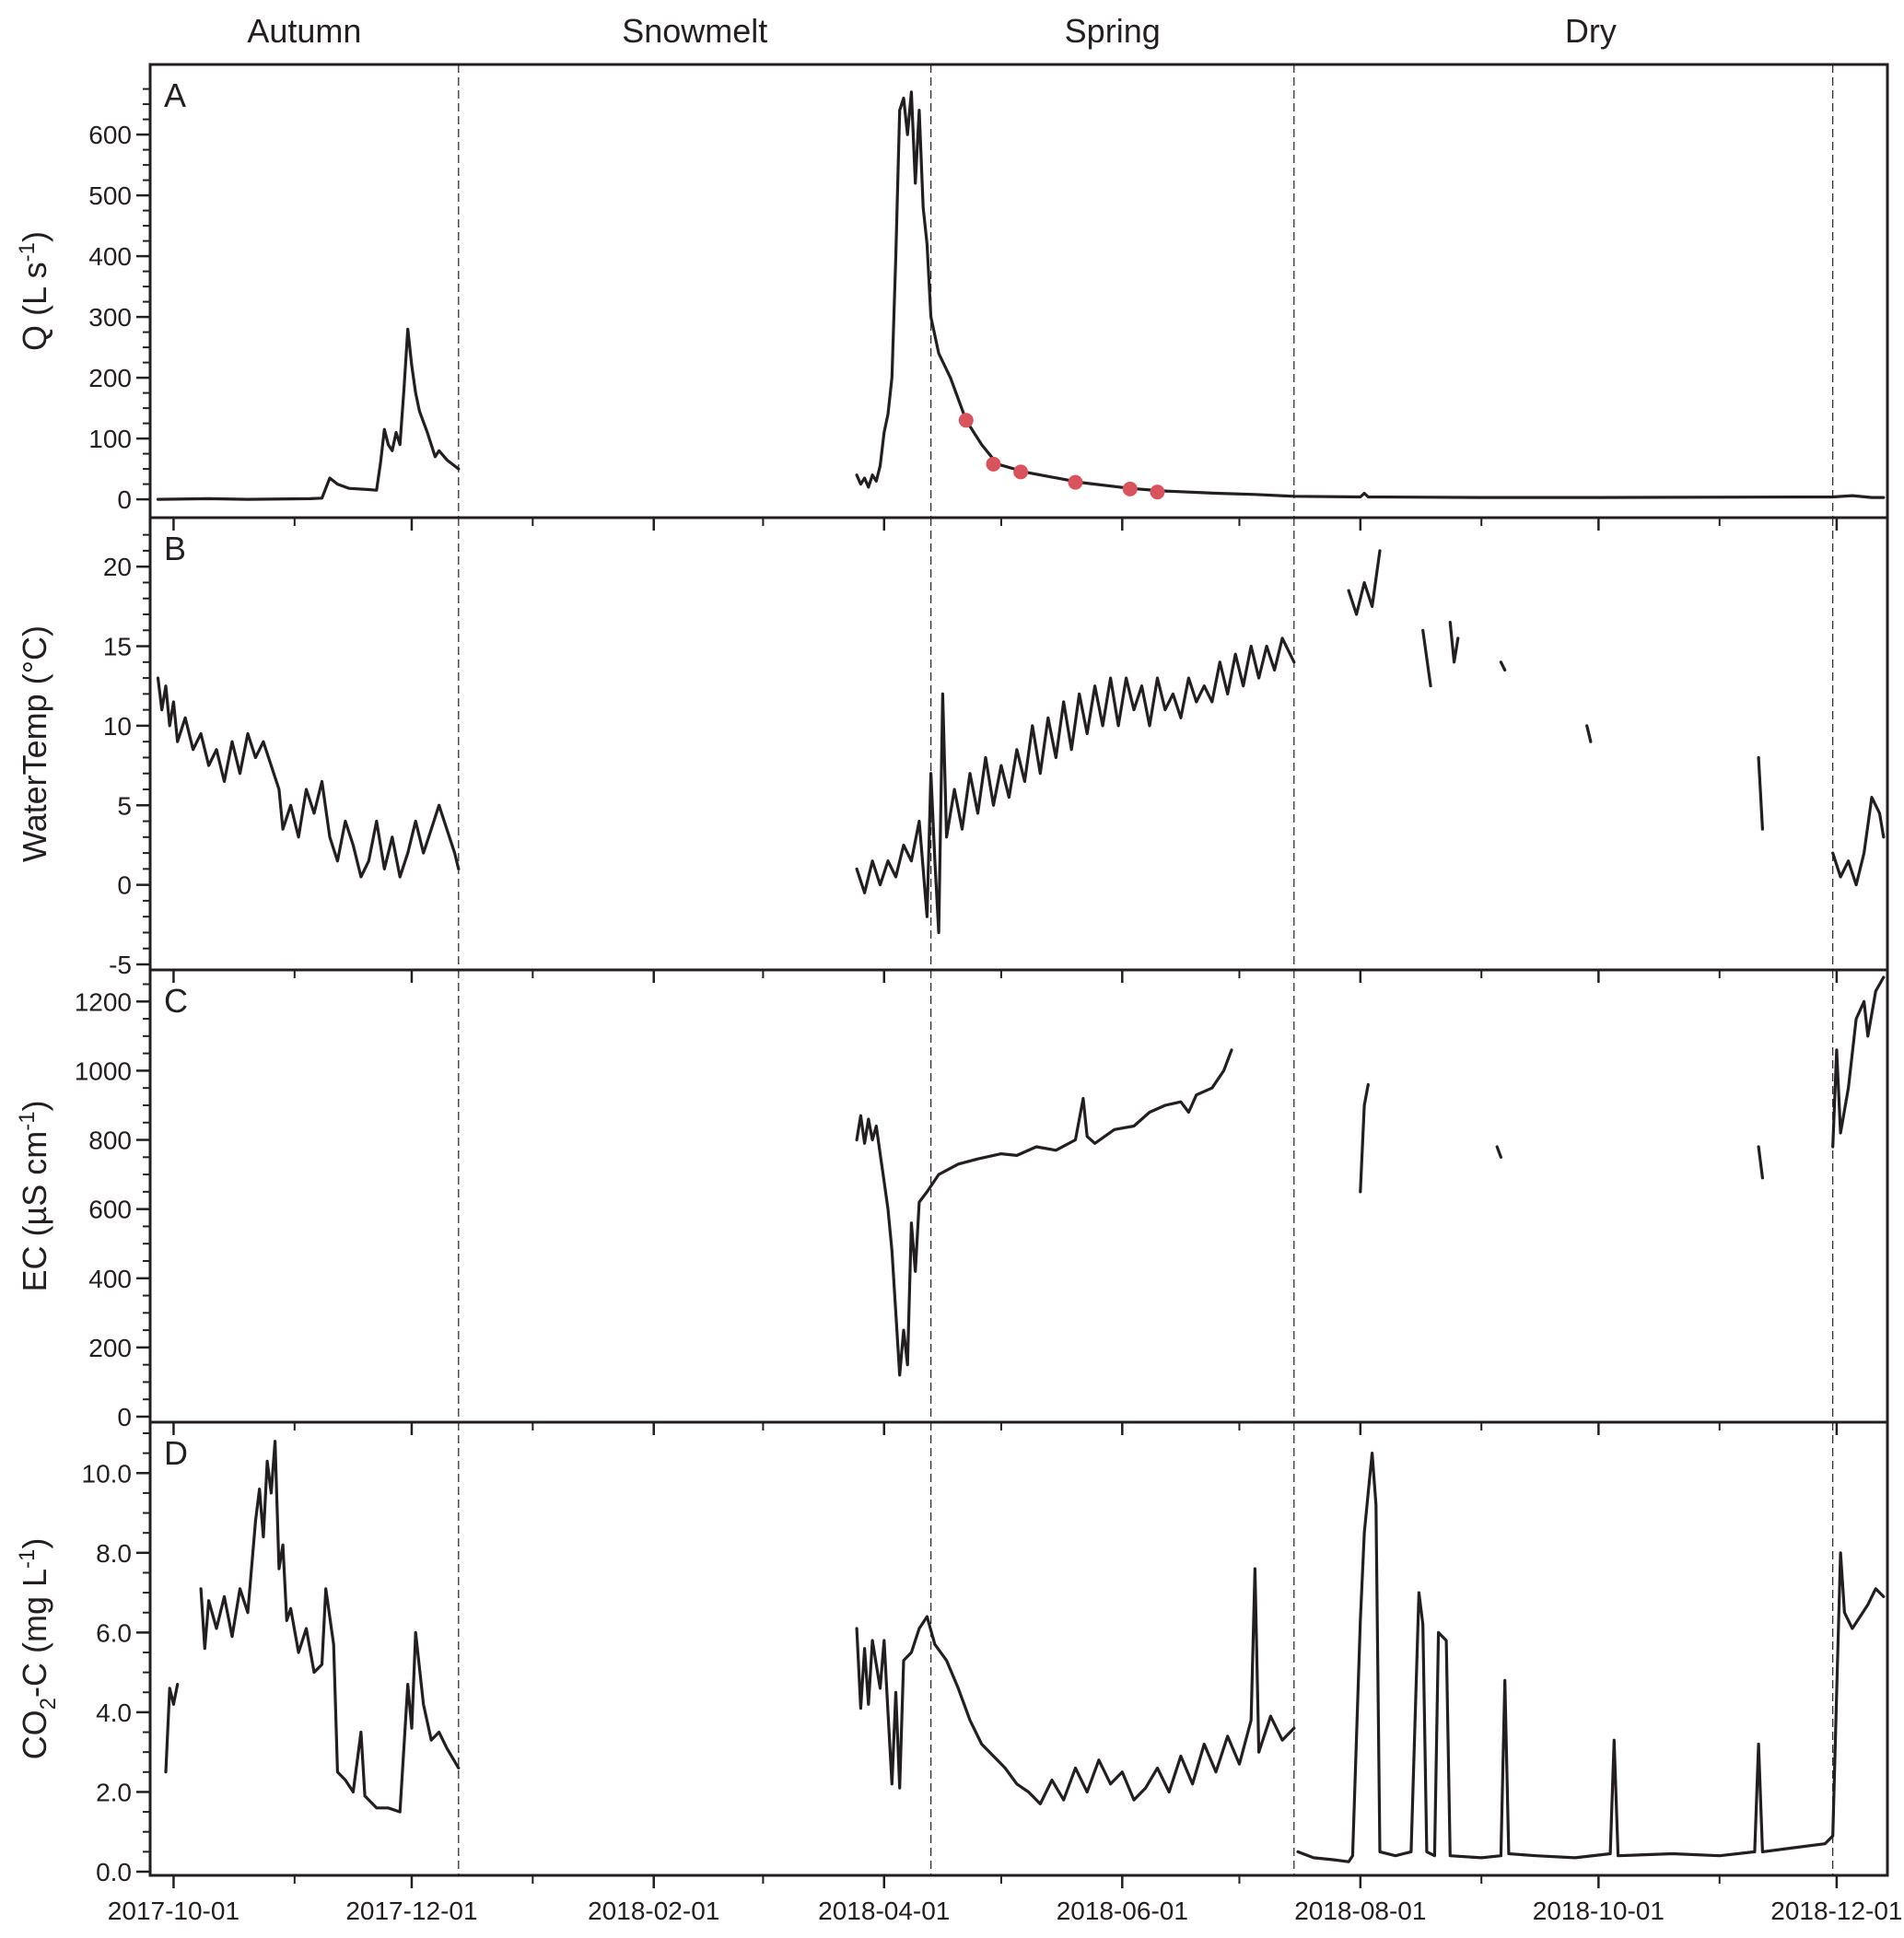 This screenshot has height=1938, width=1904. I want to click on y-tick-label: 800, so click(110, 1141).